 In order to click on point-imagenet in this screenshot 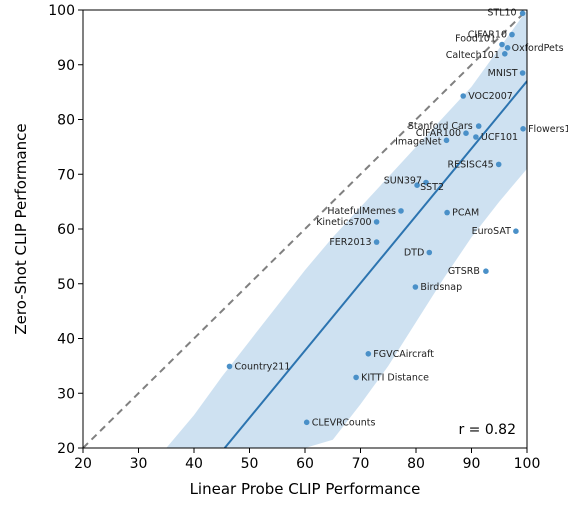, I will do `click(446, 140)`.